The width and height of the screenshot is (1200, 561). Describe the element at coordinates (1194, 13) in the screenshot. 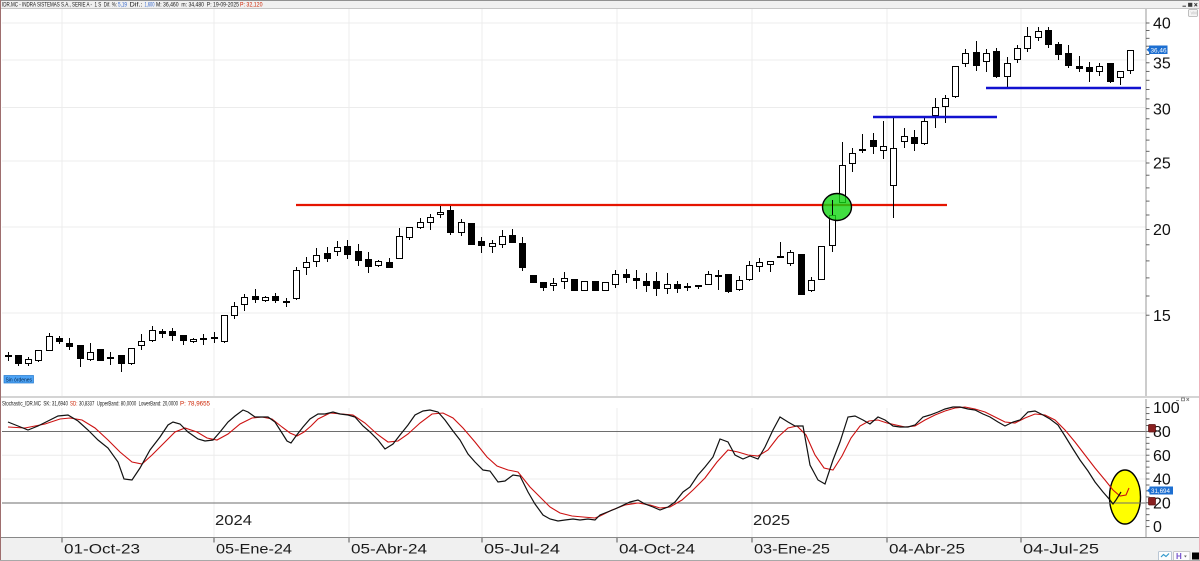

I see `svg-text: VM` at that location.